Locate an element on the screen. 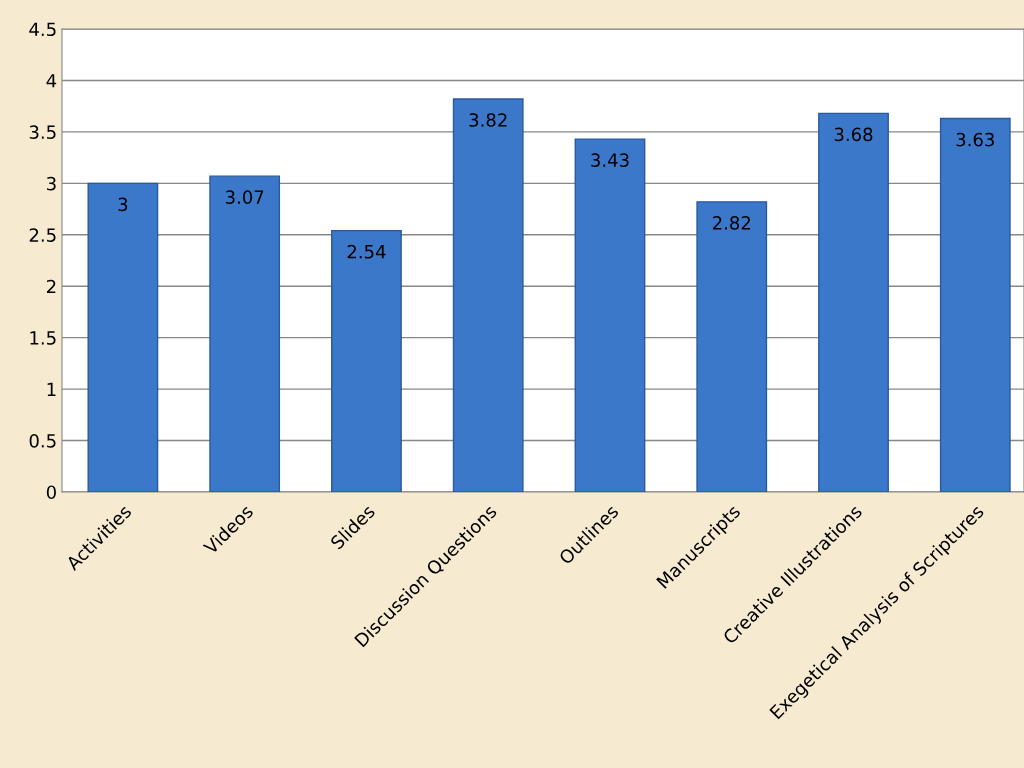 This screenshot has width=1024, height=768. y-tick-label: 0.5 is located at coordinates (42, 441).